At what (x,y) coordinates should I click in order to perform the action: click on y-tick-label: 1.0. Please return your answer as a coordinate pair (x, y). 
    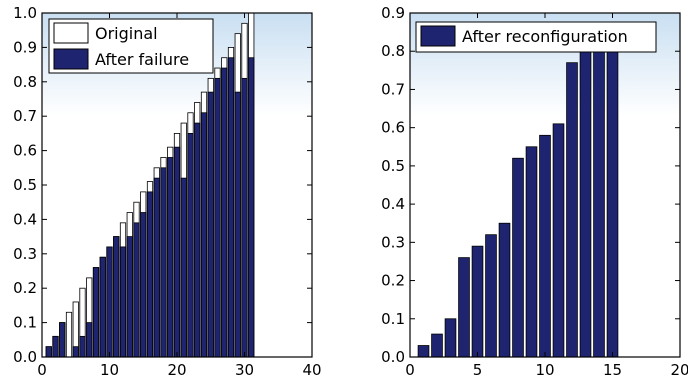
    Looking at the image, I should click on (25, 13).